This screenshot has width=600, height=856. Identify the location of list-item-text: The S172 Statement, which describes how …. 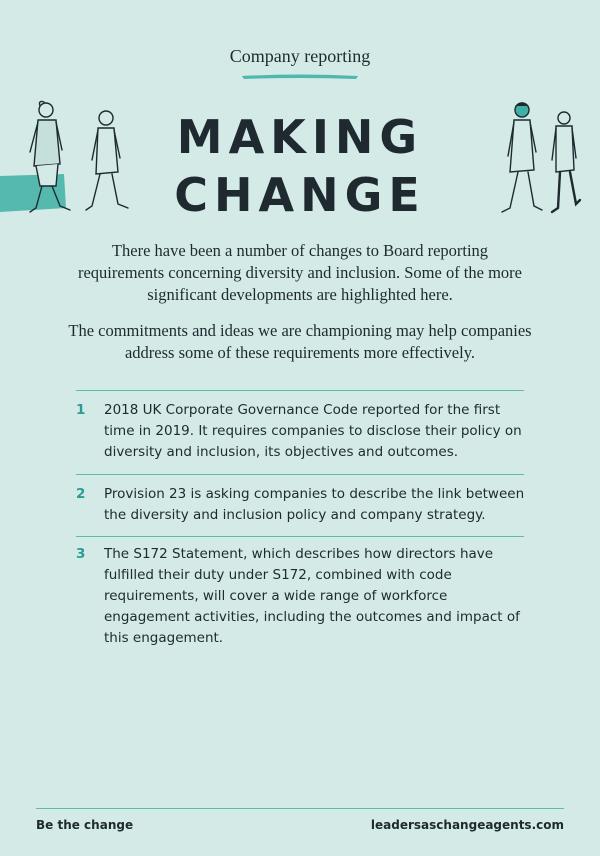
(312, 596).